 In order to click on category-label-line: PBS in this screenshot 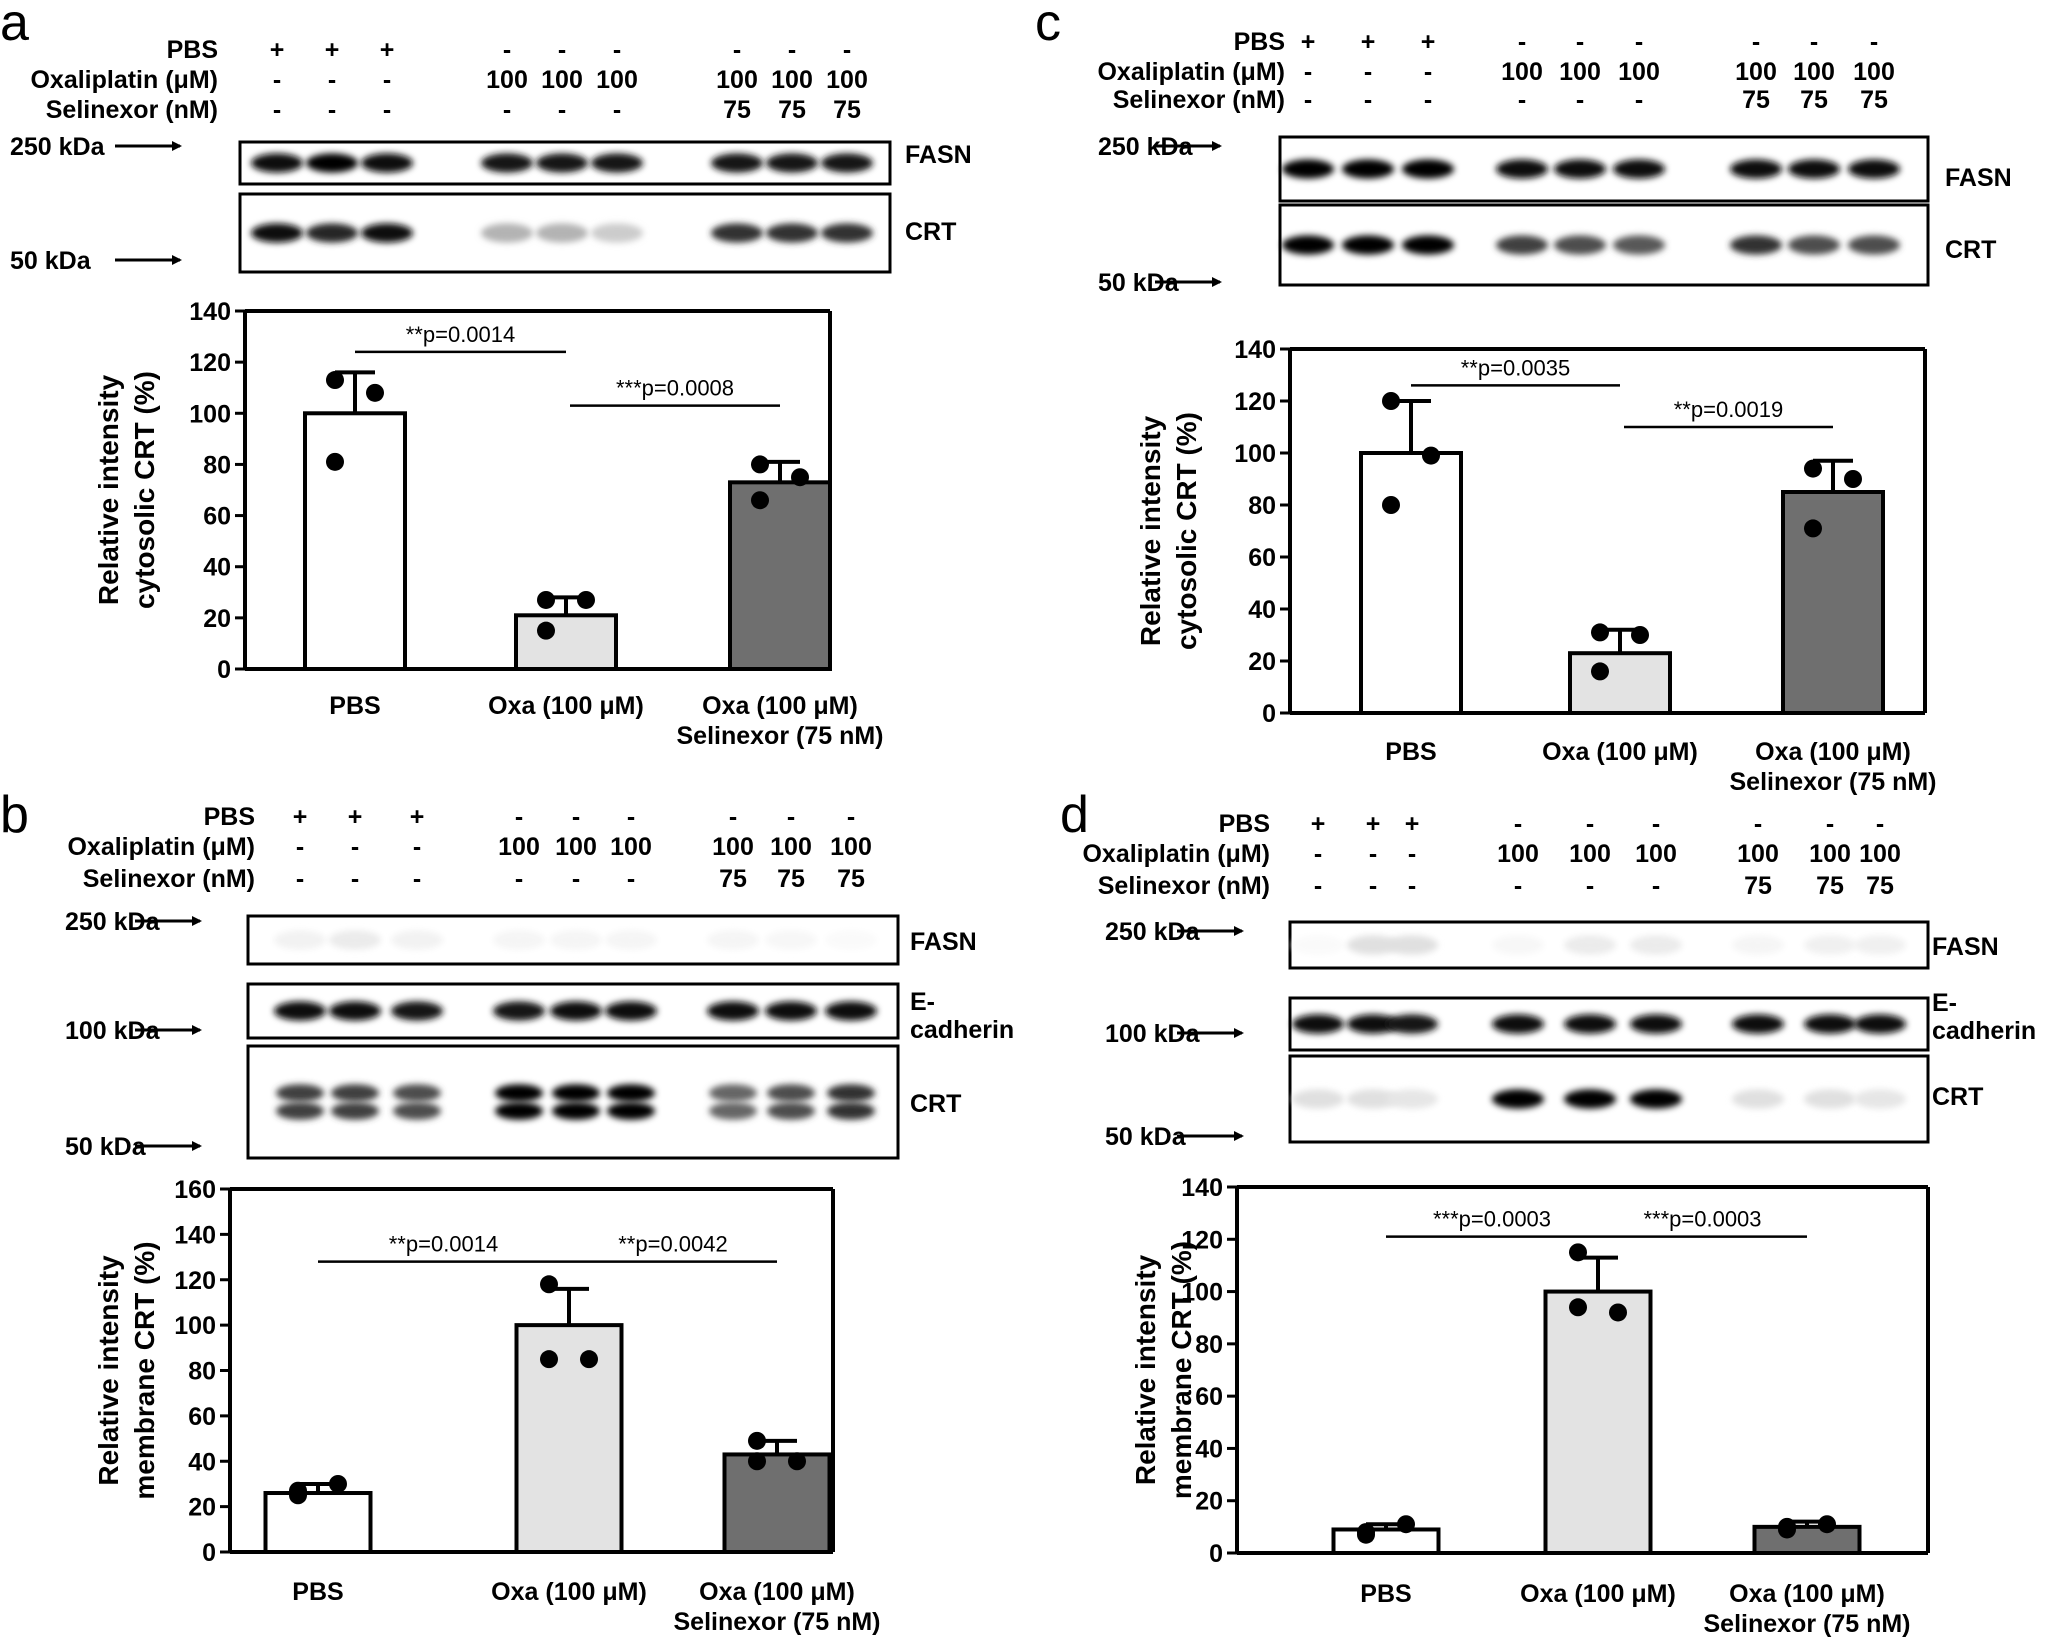, I will do `click(1410, 752)`.